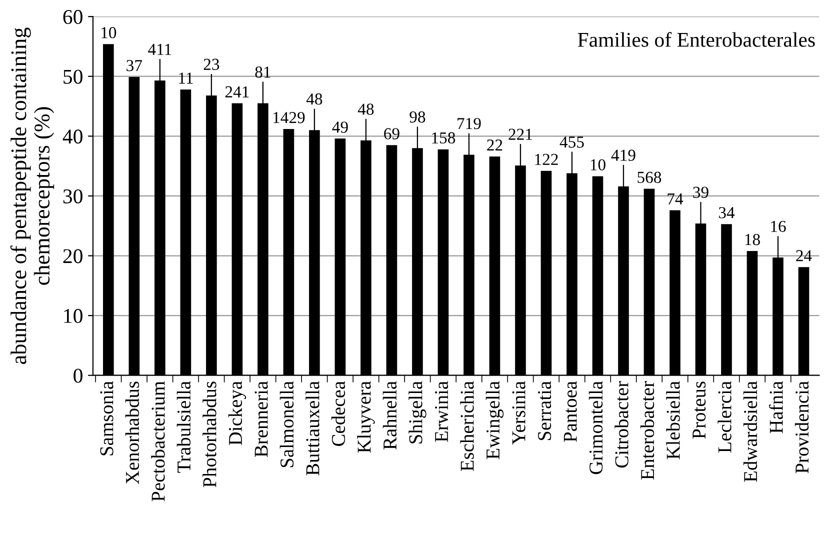 The image size is (830, 552). Describe the element at coordinates (158, 441) in the screenshot. I see `x-tick-label: Pectobacterium` at that location.